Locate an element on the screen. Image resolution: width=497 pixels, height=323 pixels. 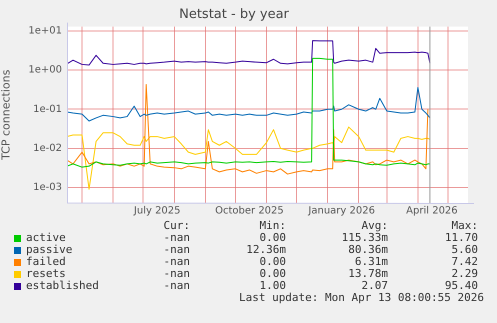
text: 115.33m is located at coordinates (365, 237).